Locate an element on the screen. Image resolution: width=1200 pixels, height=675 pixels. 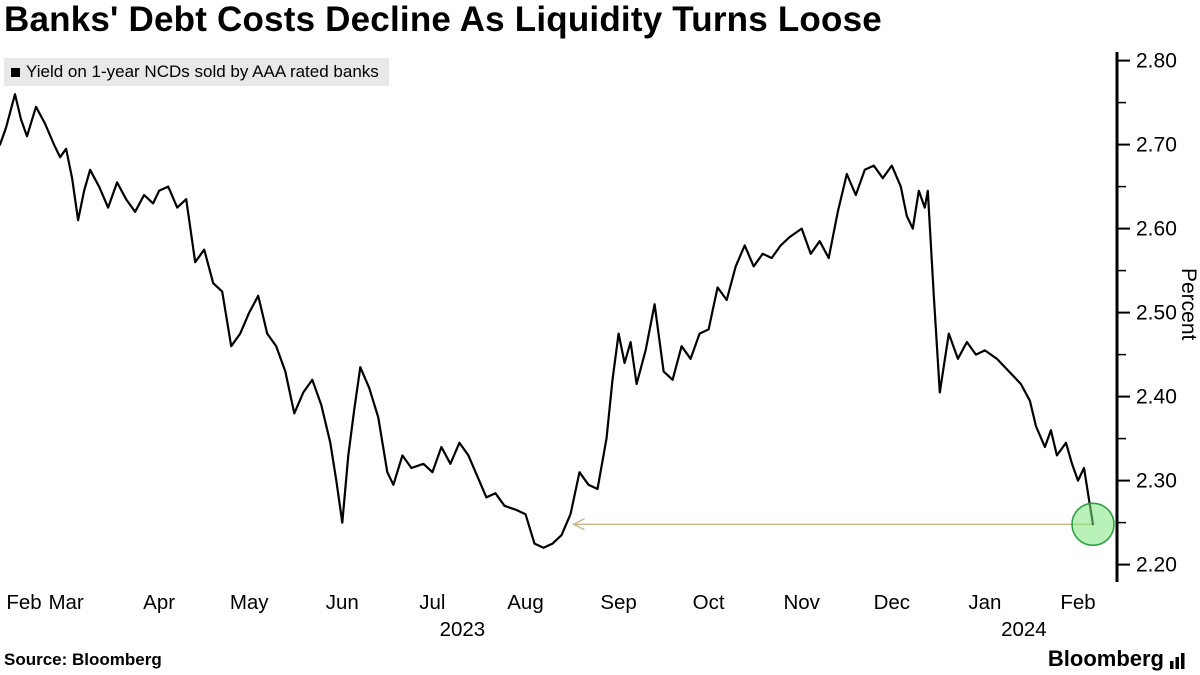
x-tick-label: Jun is located at coordinates (342, 602).